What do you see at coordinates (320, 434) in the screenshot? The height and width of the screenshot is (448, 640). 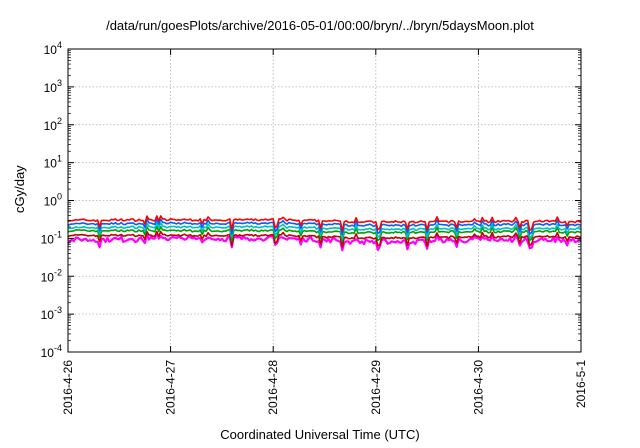 I see `x-axis-label: Coordinated Universal Time (UTC)` at bounding box center [320, 434].